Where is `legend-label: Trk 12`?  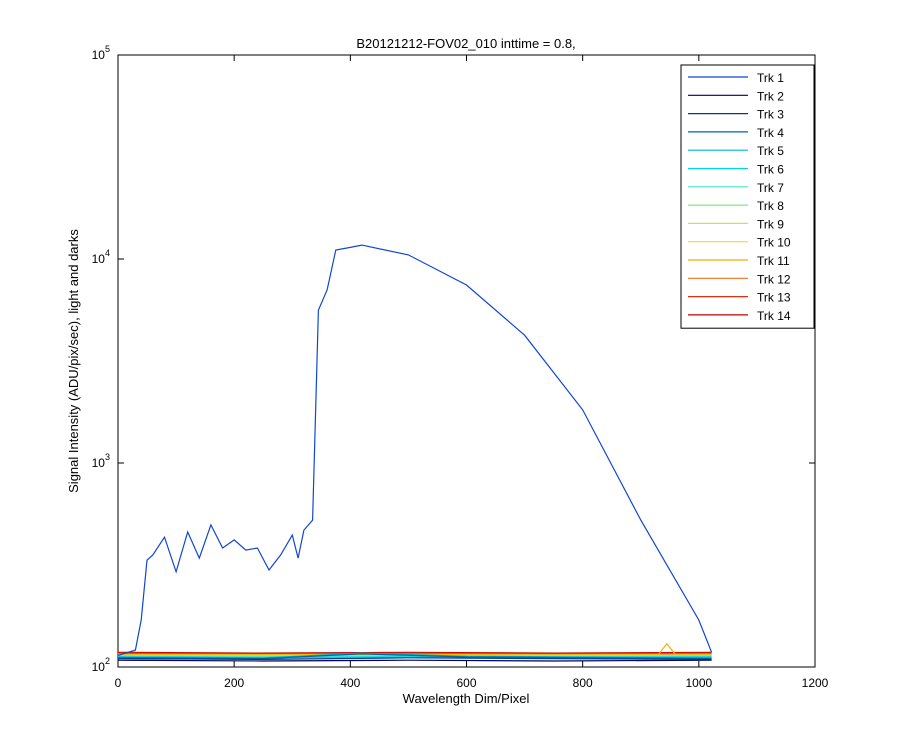 legend-label: Trk 12 is located at coordinates (774, 279).